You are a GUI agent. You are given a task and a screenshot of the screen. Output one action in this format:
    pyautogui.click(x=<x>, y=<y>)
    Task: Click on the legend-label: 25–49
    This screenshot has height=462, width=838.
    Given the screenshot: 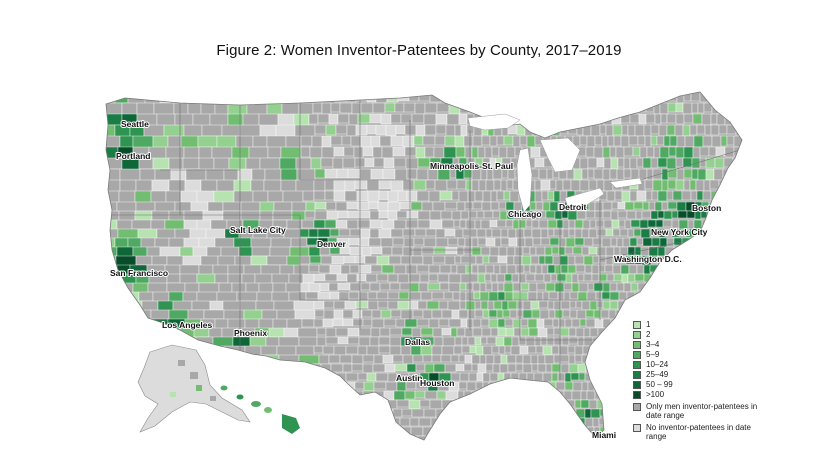 What is the action you would take?
    pyautogui.click(x=657, y=374)
    